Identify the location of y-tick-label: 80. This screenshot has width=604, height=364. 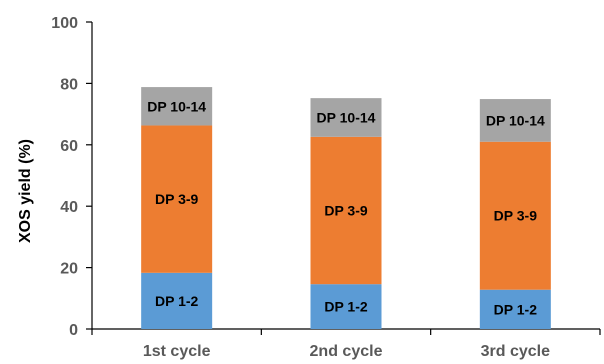
(69, 84).